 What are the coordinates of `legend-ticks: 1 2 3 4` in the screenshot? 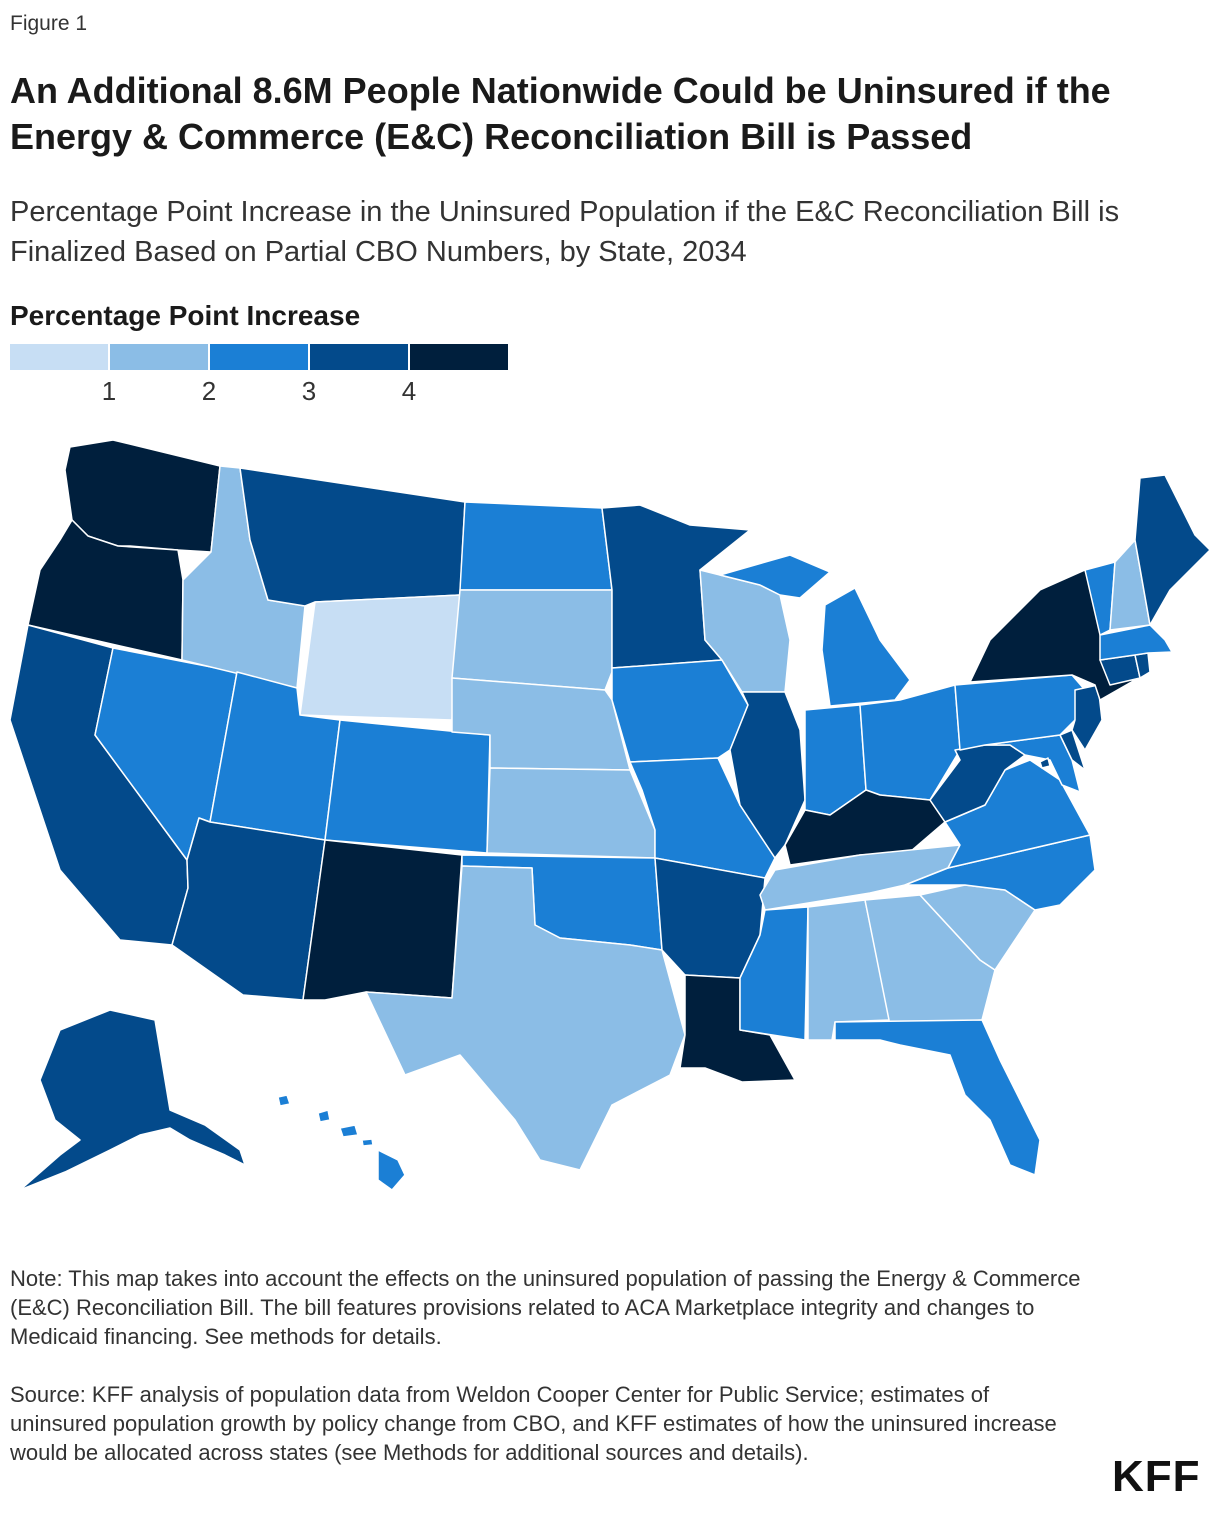 It's located at (259, 388).